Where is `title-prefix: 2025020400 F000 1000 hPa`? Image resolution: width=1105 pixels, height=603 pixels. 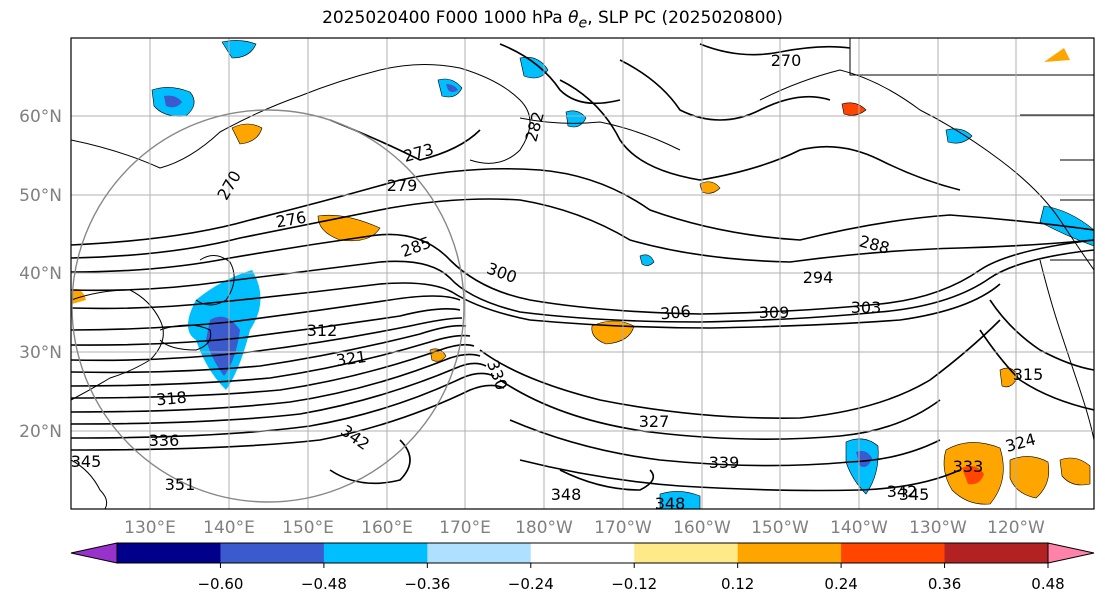 title-prefix: 2025020400 F000 1000 hPa is located at coordinates (445, 18).